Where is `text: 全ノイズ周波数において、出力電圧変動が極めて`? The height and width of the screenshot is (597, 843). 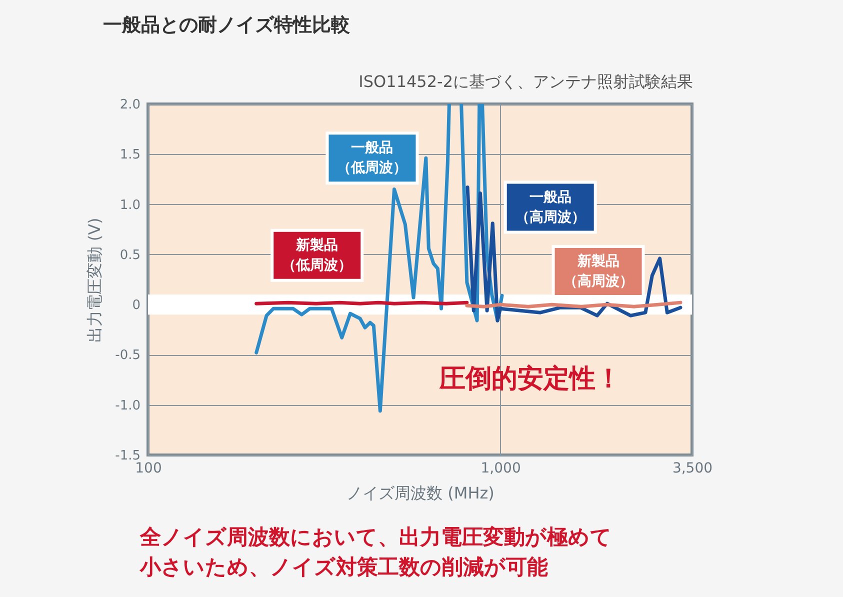
text: 全ノイズ周波数において、出力電圧変動が極めて is located at coordinates (376, 537).